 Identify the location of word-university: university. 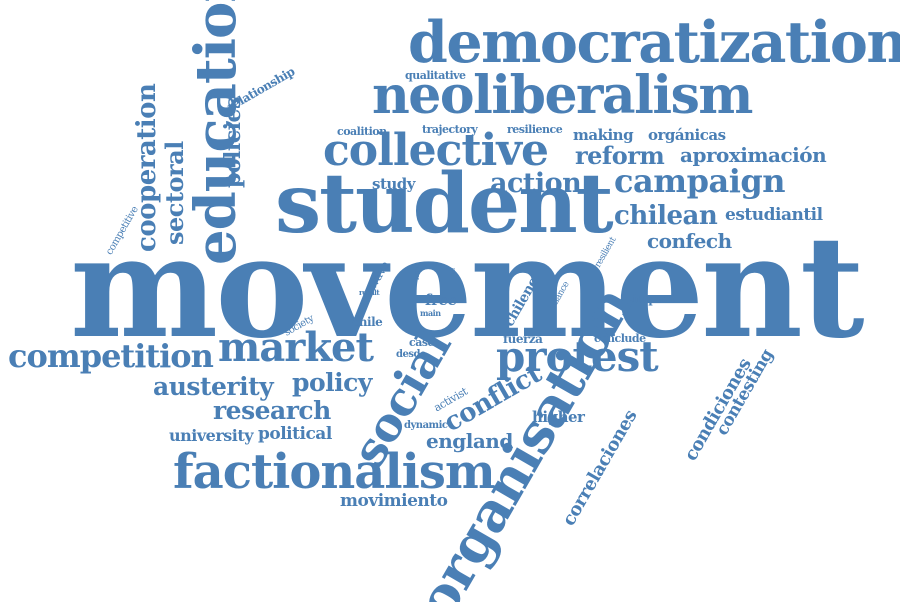
(211, 435).